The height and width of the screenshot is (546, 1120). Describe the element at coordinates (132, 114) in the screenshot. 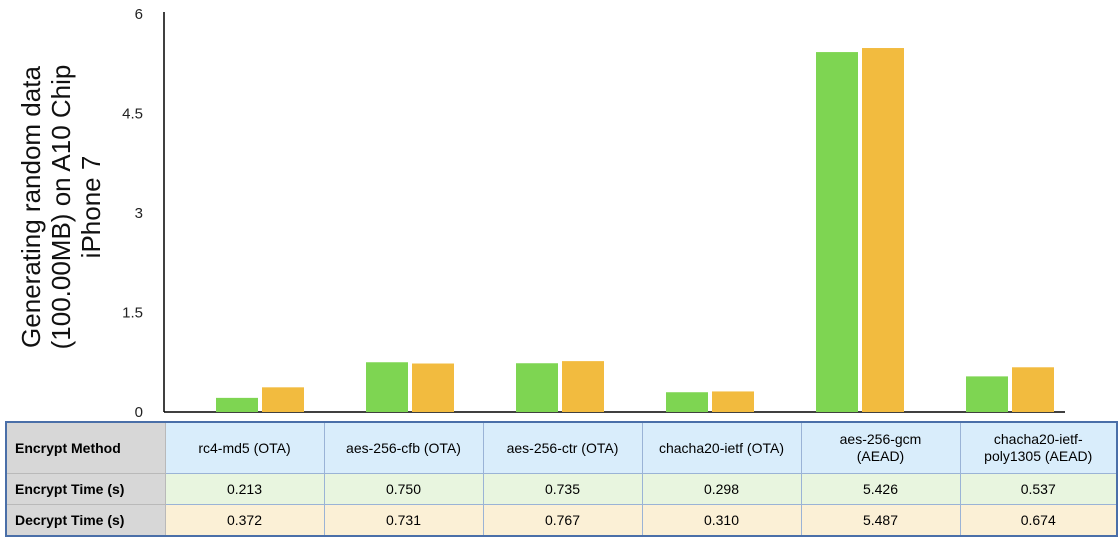

I see `y-tick-label: 4.5` at that location.